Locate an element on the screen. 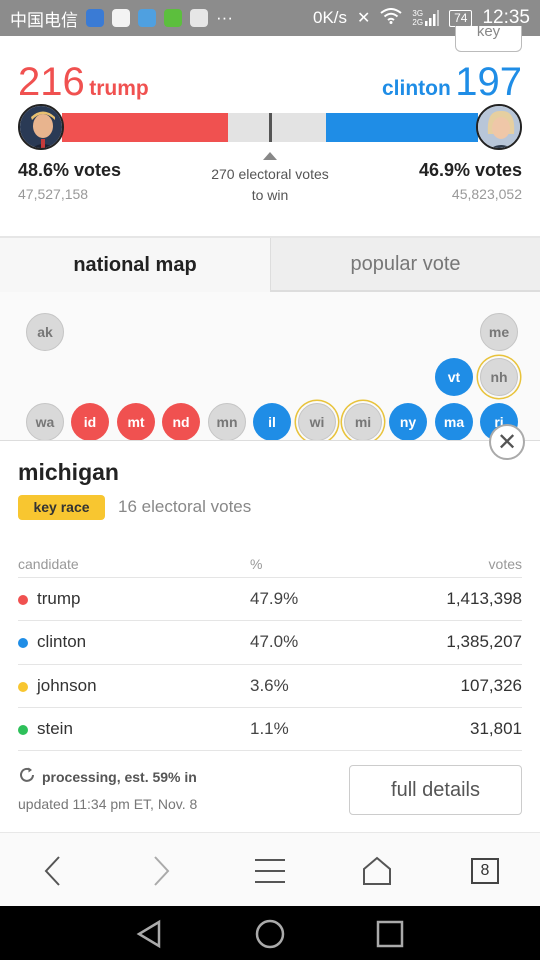  clock: 12:35 is located at coordinates (506, 17).